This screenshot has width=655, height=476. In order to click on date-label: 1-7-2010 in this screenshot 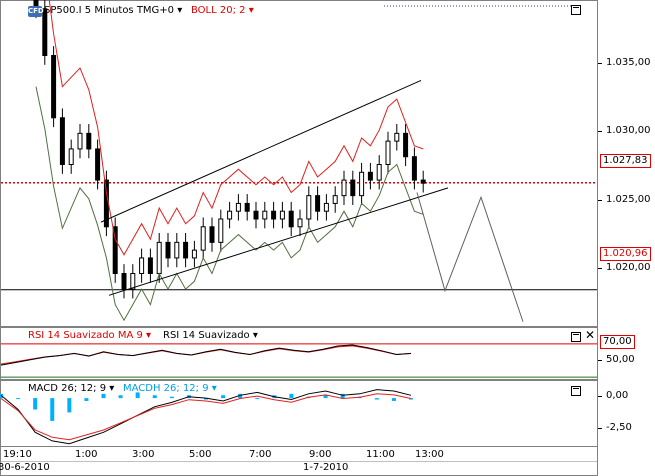, I will do `click(326, 467)`.